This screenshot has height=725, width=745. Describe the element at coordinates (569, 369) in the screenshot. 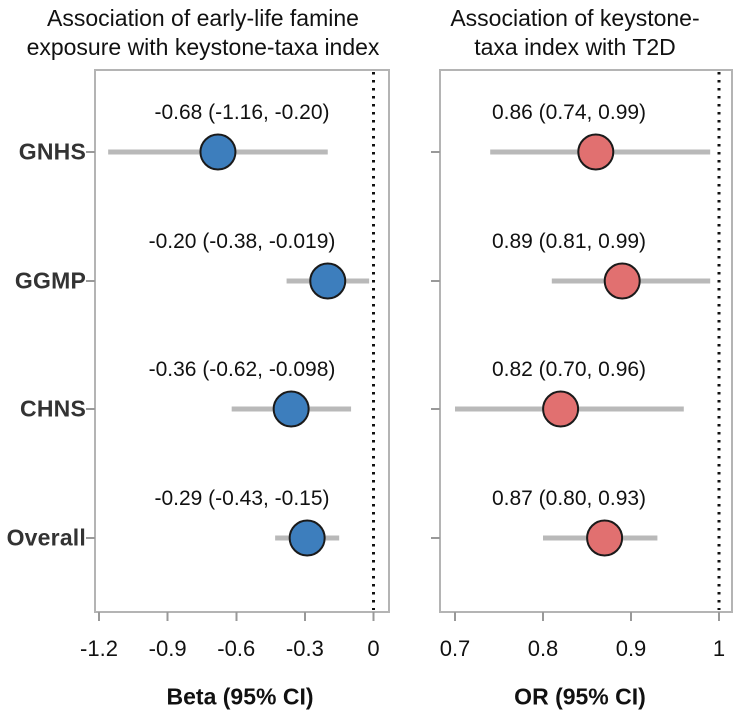

I see `estimate-label-chns: 0.82 (0.70, 0.96)` at that location.